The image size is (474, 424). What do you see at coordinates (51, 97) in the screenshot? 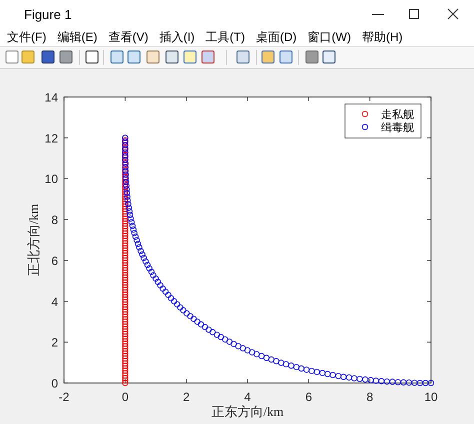
I see `y-tick-label: 14` at bounding box center [51, 97].